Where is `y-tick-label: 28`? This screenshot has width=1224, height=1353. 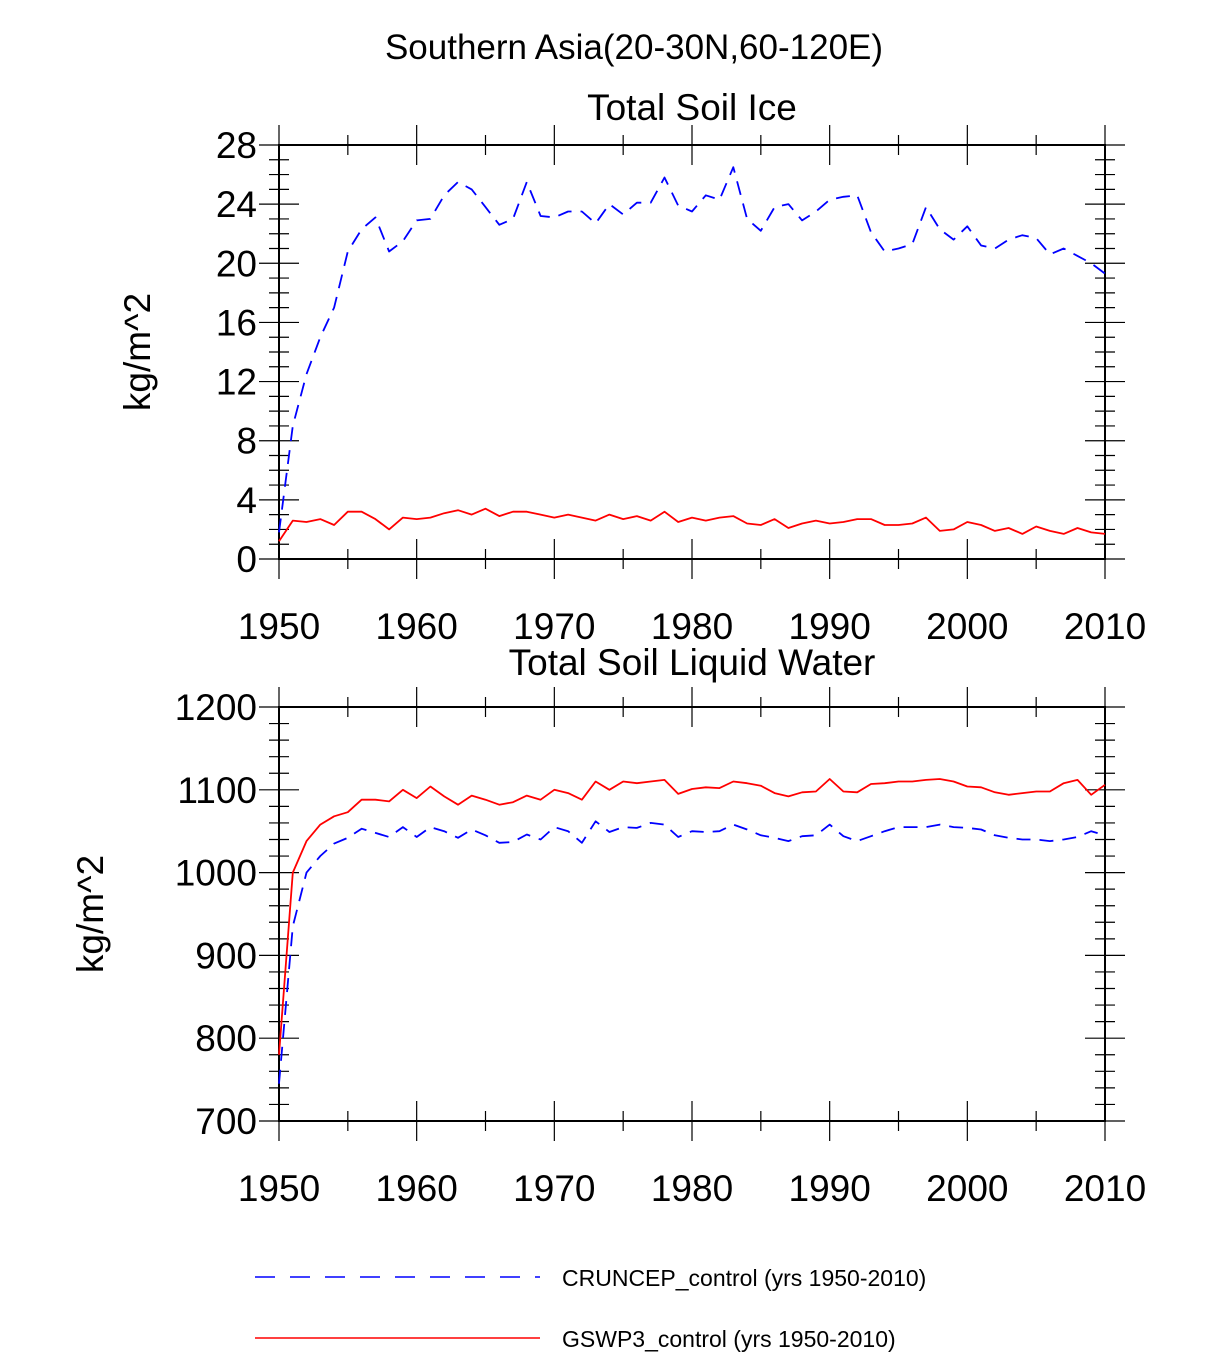 y-tick-label: 28 is located at coordinates (236, 145).